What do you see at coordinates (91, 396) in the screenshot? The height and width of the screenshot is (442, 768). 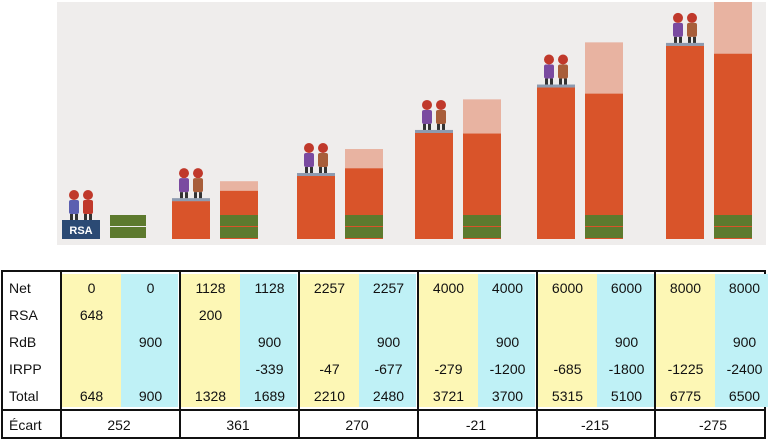 I see `cell-total-1-a: 648` at bounding box center [91, 396].